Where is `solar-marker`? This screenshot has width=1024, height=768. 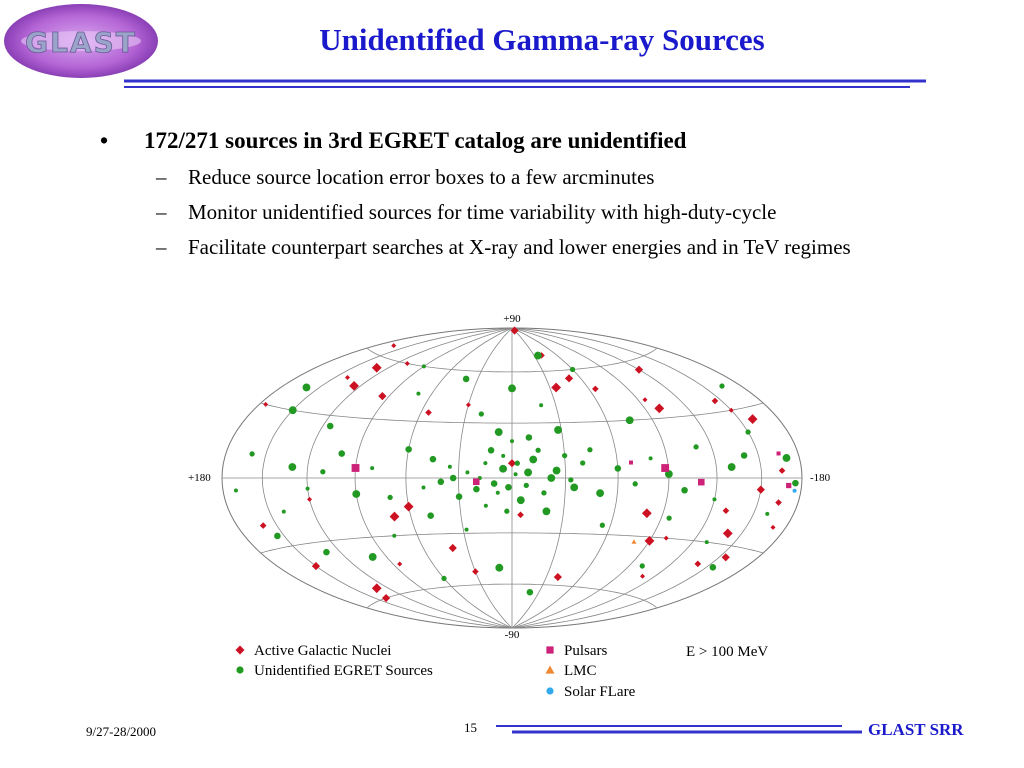 solar-marker is located at coordinates (794, 490).